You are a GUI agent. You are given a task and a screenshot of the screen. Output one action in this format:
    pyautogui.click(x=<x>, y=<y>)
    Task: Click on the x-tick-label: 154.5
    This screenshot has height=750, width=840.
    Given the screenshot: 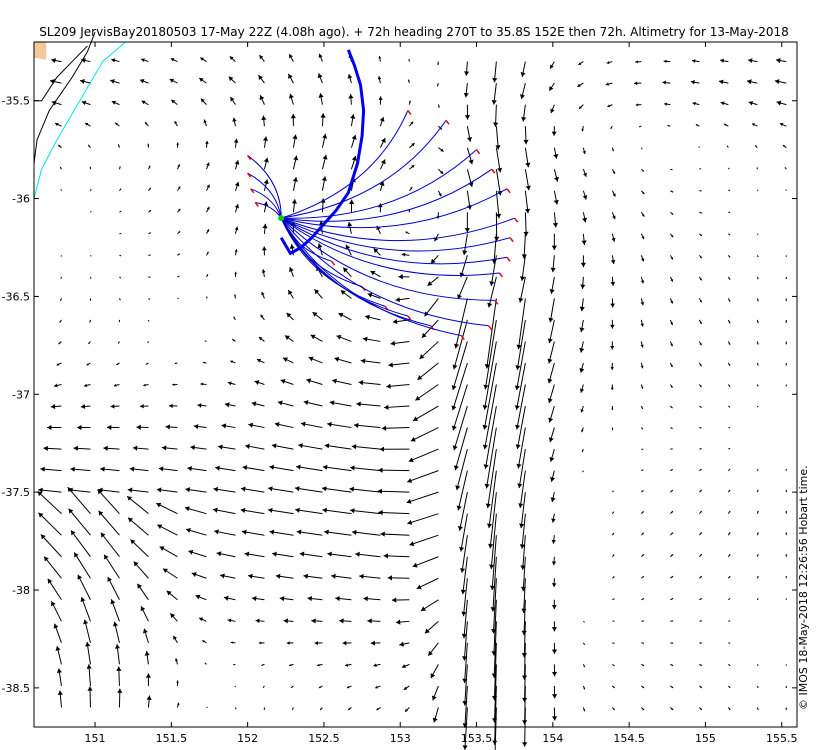 What is the action you would take?
    pyautogui.click(x=629, y=738)
    